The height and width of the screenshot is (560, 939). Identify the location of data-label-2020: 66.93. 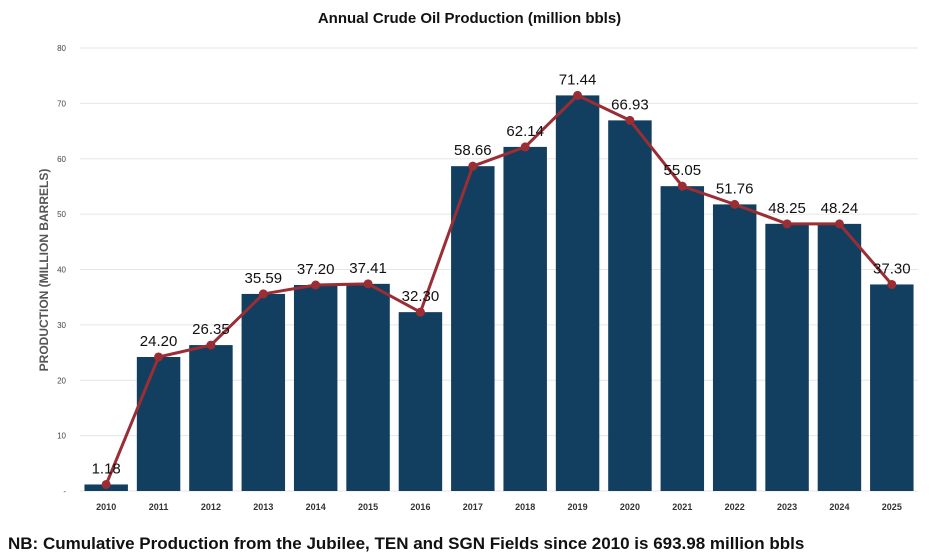
(630, 104).